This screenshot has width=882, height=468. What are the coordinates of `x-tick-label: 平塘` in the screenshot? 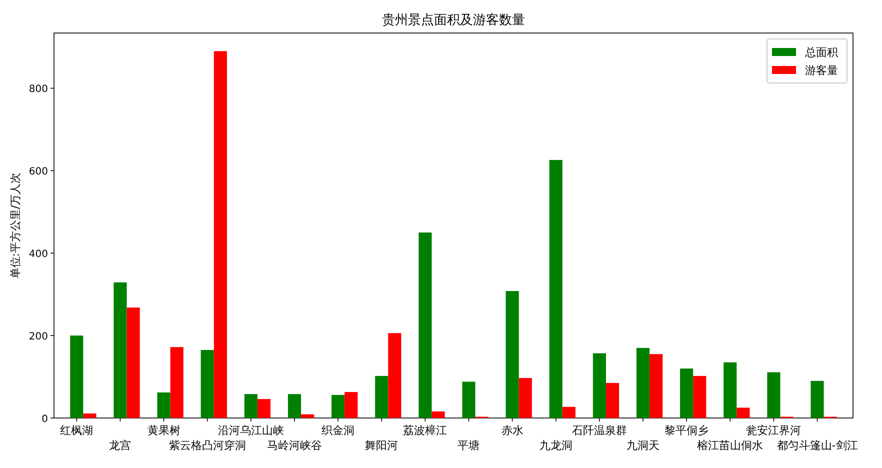 It's located at (469, 445).